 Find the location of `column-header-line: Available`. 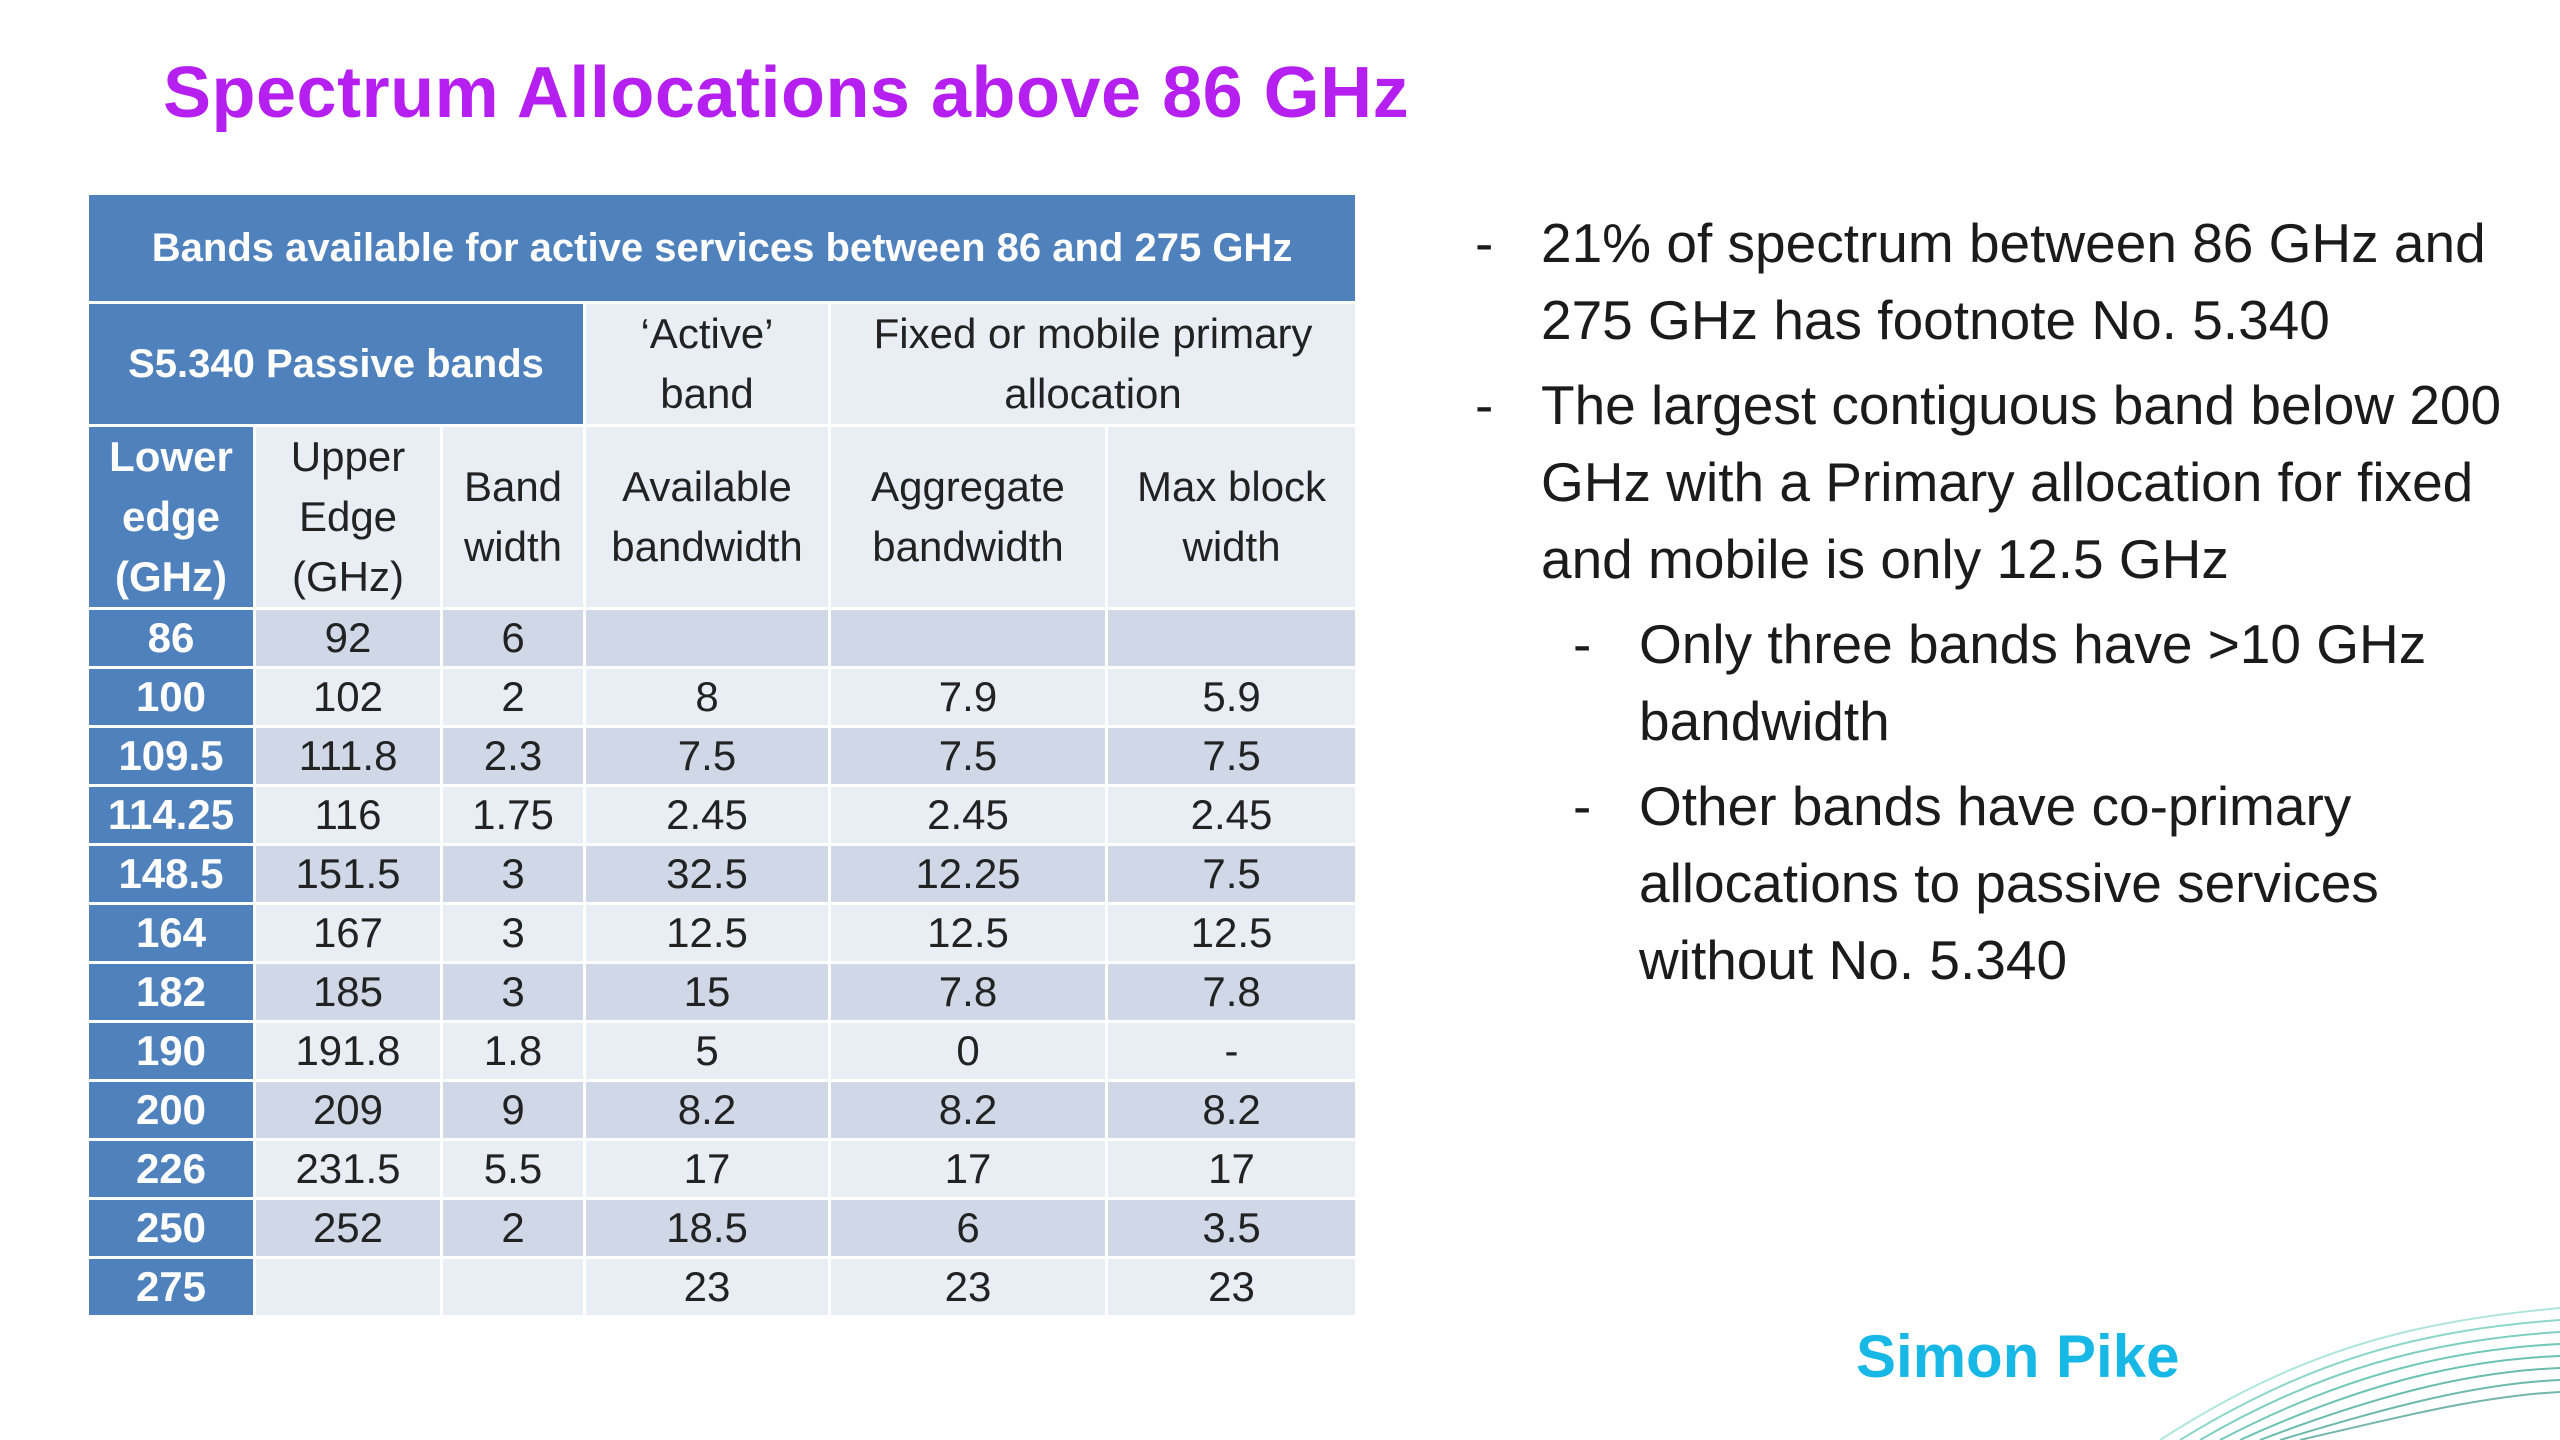

column-header-line: Available is located at coordinates (707, 486).